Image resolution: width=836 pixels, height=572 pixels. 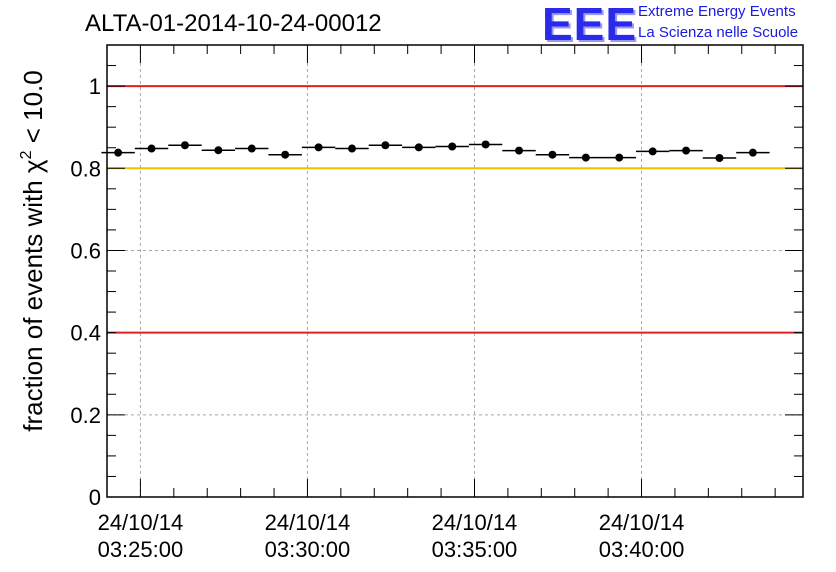 I want to click on logo-tagline-2: La Scienza nelle Scuole, so click(x=718, y=32).